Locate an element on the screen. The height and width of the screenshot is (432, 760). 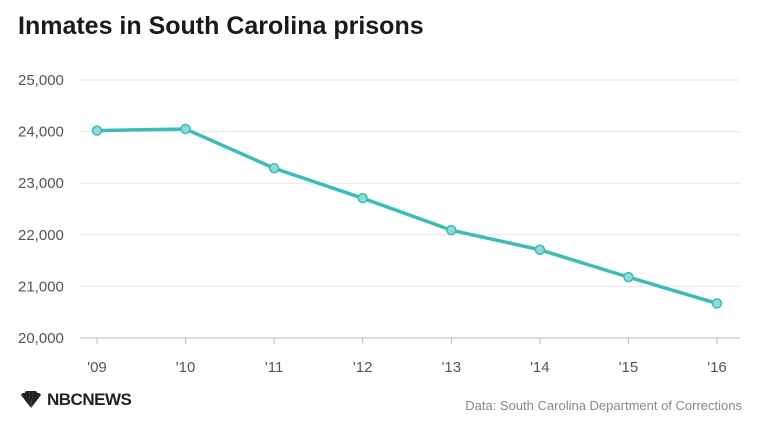
x-tick-label: '15 is located at coordinates (629, 367).